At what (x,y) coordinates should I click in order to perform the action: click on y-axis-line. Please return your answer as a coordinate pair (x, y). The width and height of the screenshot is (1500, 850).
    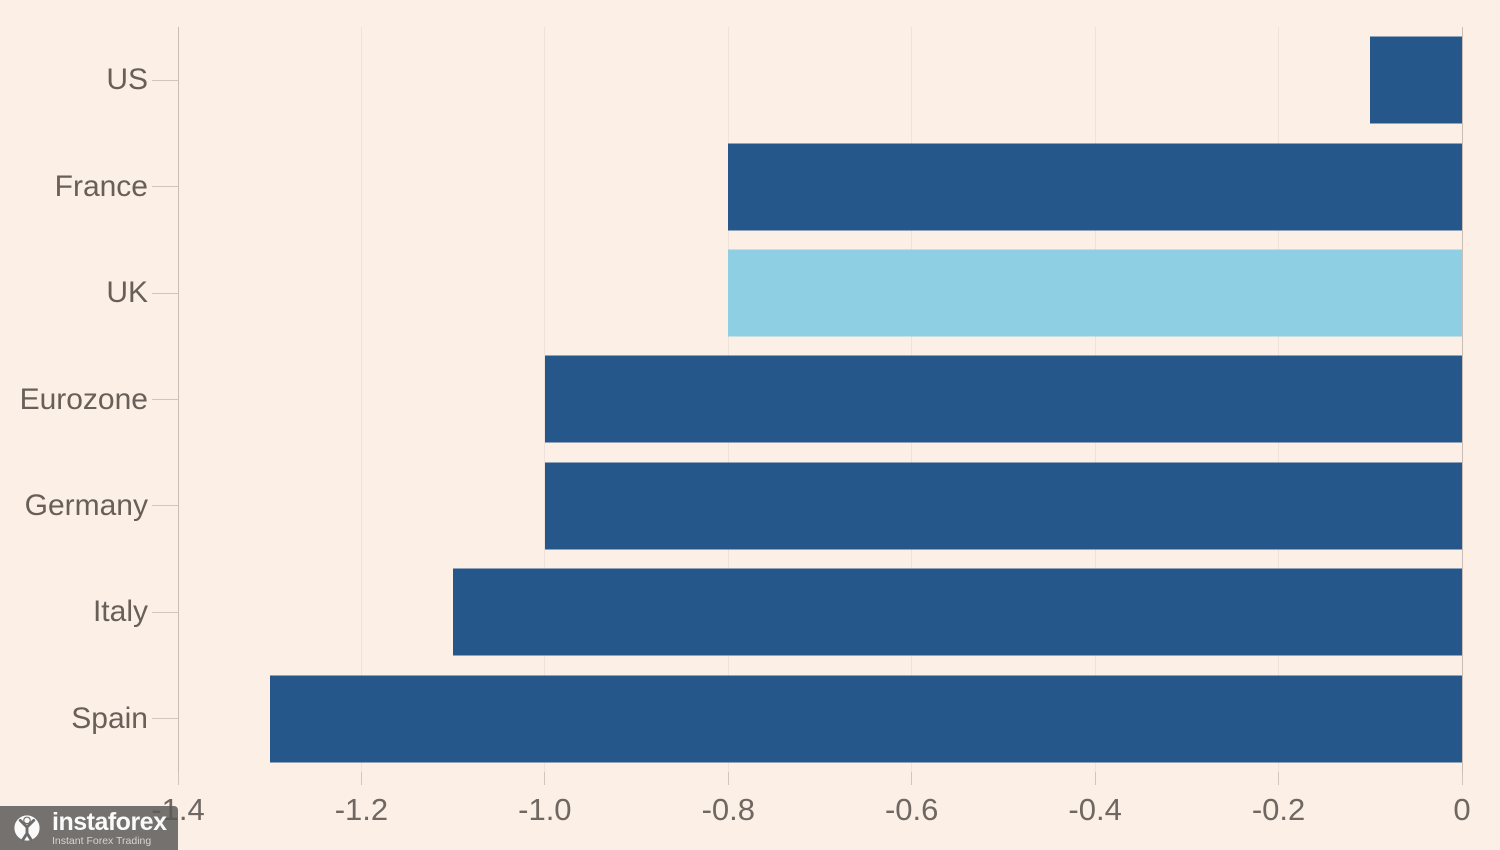
    Looking at the image, I should click on (178, 399).